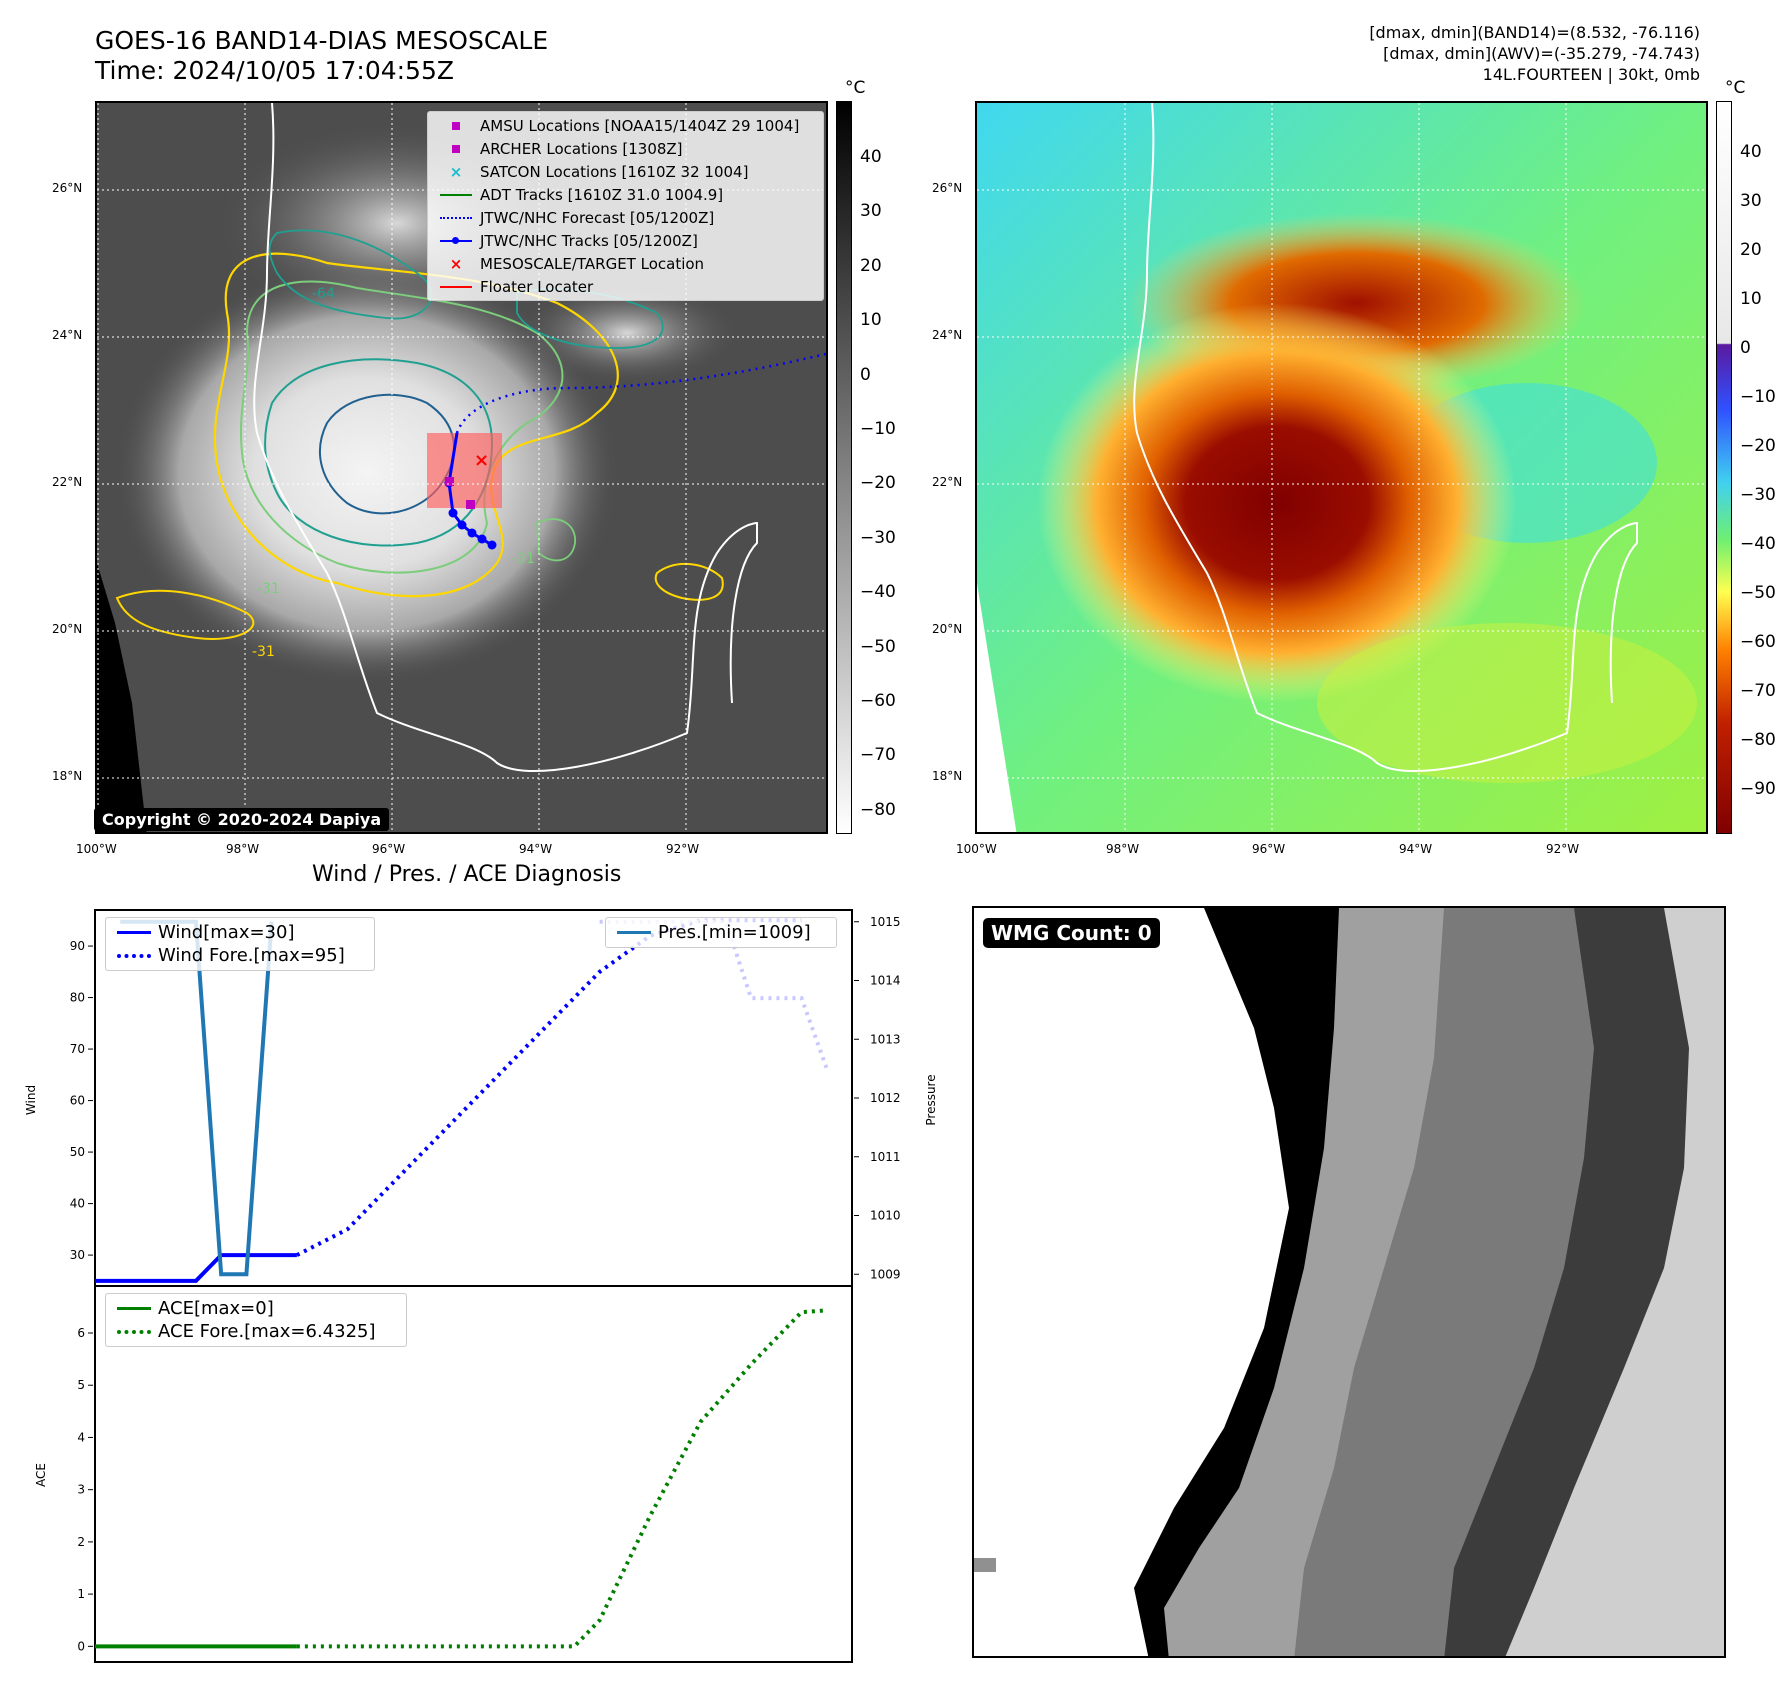 Image resolution: width=1788 pixels, height=1690 pixels. What do you see at coordinates (267, 1331) in the screenshot?
I see `legend-label: ACE Fore.[max=6.4325]` at bounding box center [267, 1331].